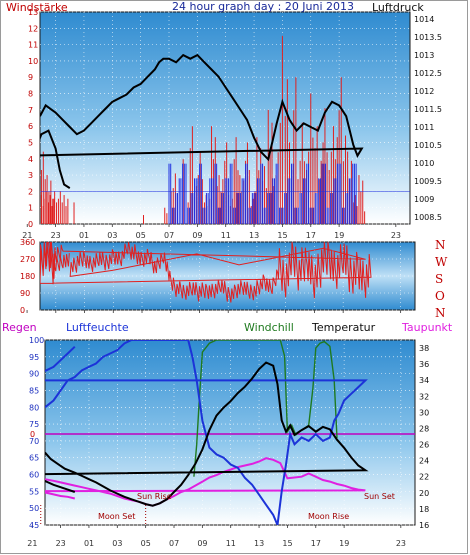  Describe the element at coordinates (424, 380) in the screenshot. I see `y-tick-label-temperature: 34` at that location.